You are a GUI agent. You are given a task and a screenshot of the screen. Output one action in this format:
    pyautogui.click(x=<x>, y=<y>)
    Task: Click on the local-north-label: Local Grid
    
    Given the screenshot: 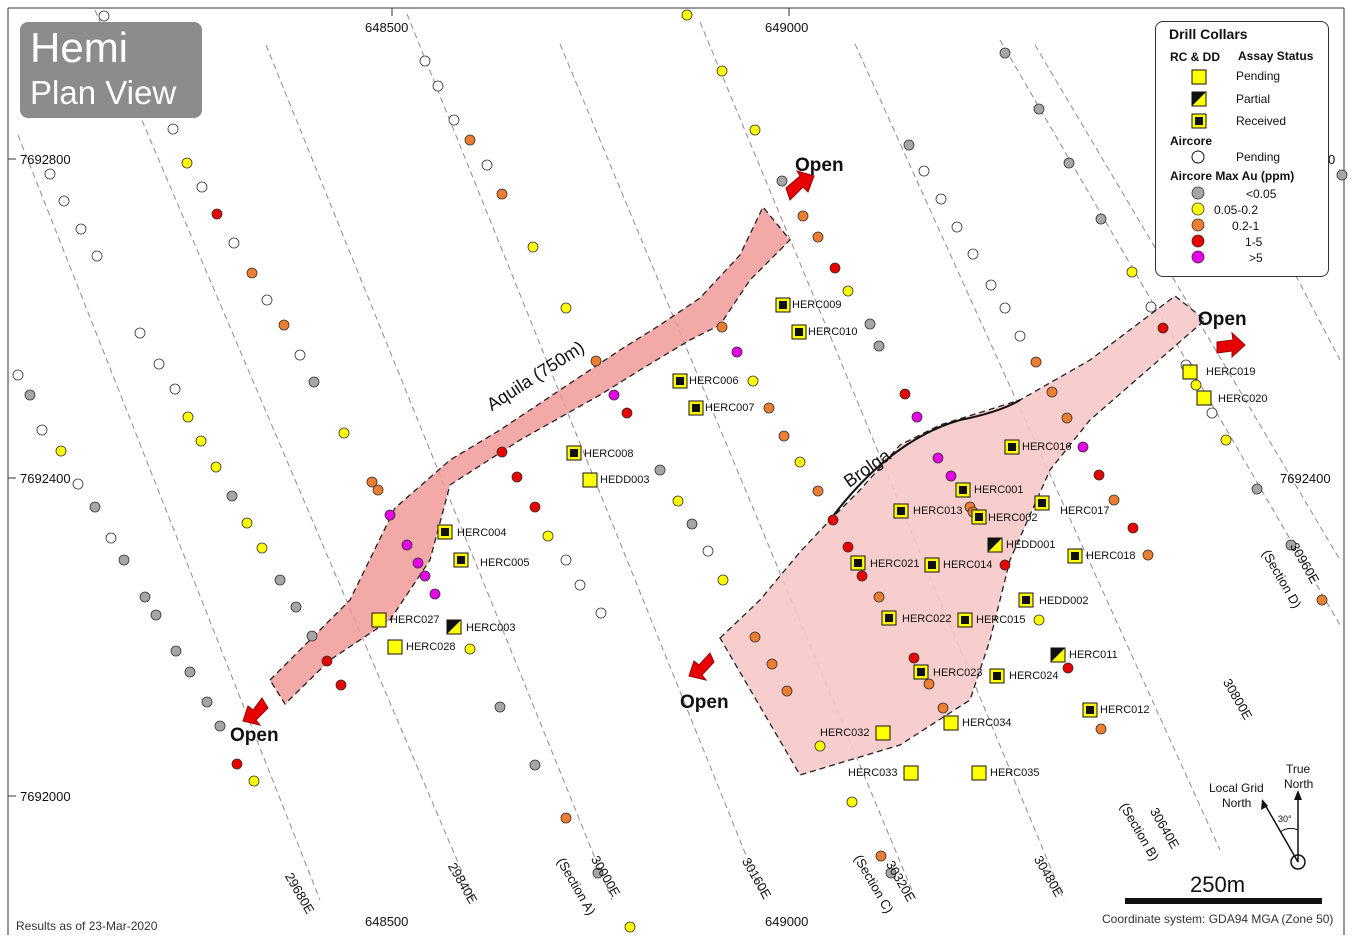 What is the action you would take?
    pyautogui.click(x=1236, y=788)
    